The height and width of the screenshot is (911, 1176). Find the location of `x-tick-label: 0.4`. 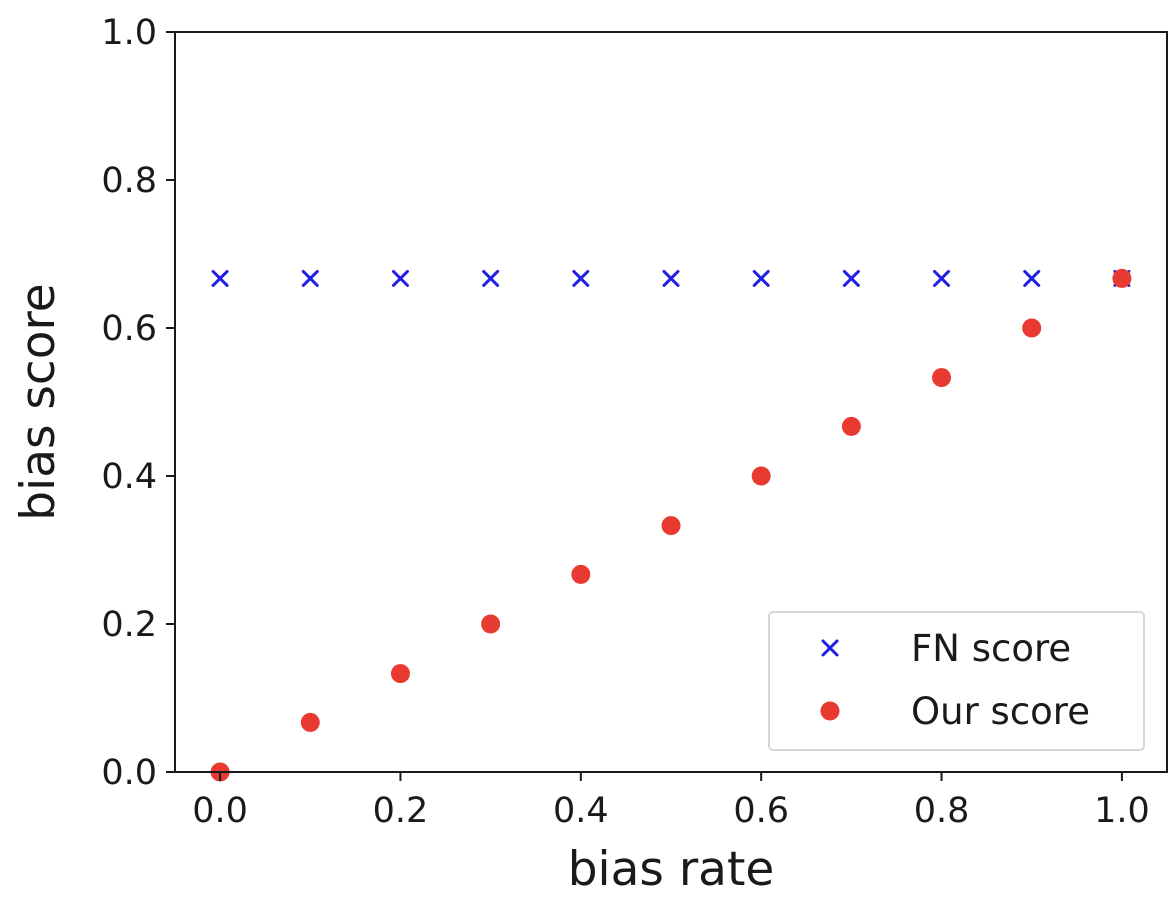

x-tick-label: 0.4 is located at coordinates (581, 811).